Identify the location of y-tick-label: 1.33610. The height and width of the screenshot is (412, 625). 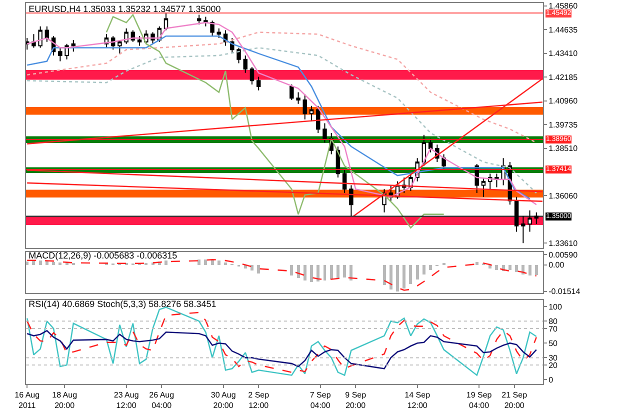
(563, 243).